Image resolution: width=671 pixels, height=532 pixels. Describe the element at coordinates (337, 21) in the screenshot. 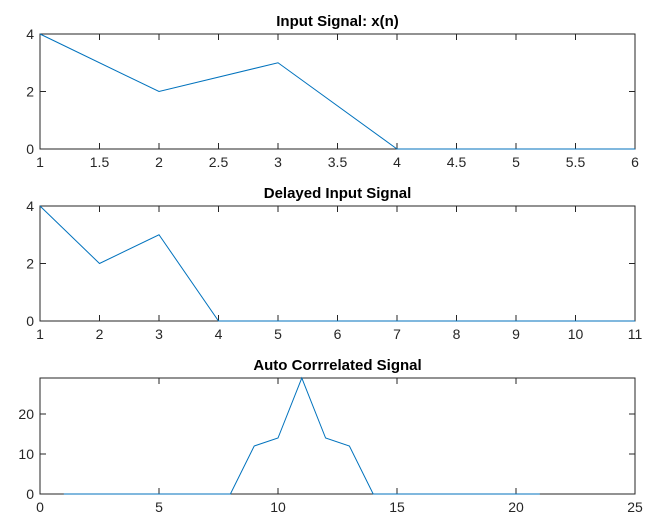

I see `chart-title: Input Signal: x(n)` at that location.